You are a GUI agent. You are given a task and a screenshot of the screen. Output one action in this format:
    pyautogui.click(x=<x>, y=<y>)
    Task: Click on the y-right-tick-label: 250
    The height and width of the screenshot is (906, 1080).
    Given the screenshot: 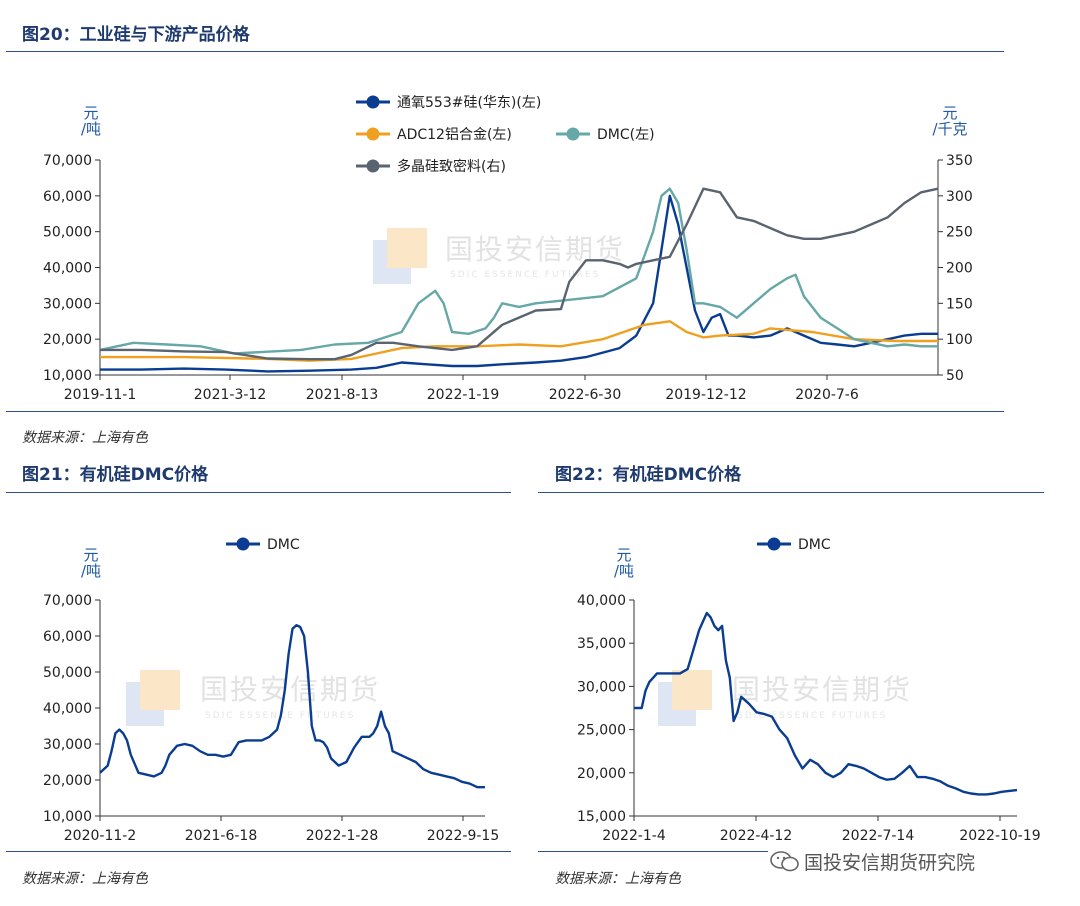 What is the action you would take?
    pyautogui.click(x=959, y=233)
    